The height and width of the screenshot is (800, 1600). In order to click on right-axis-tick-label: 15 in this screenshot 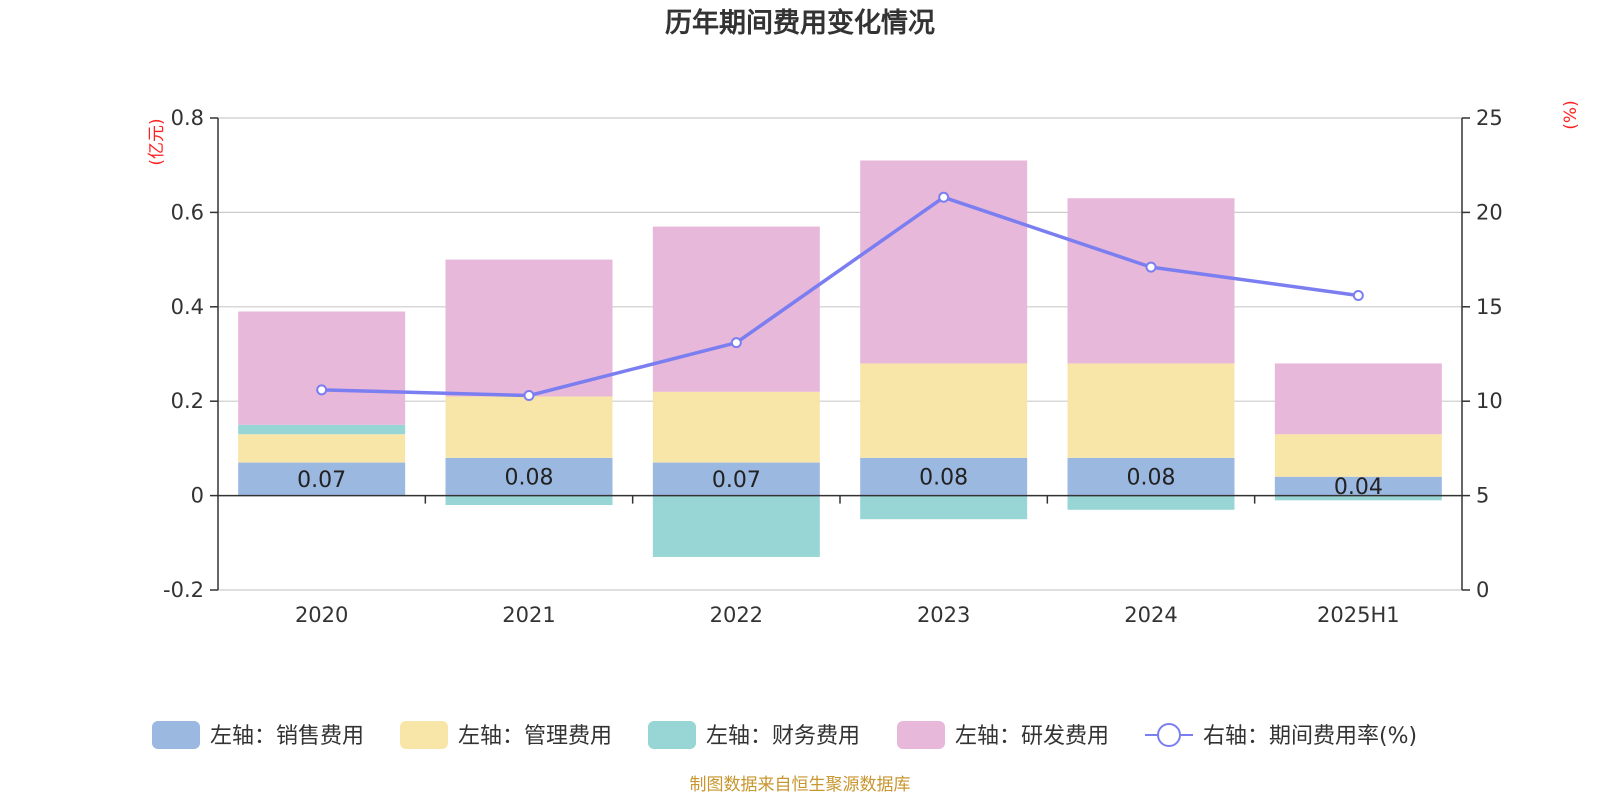, I will do `click(1489, 307)`.